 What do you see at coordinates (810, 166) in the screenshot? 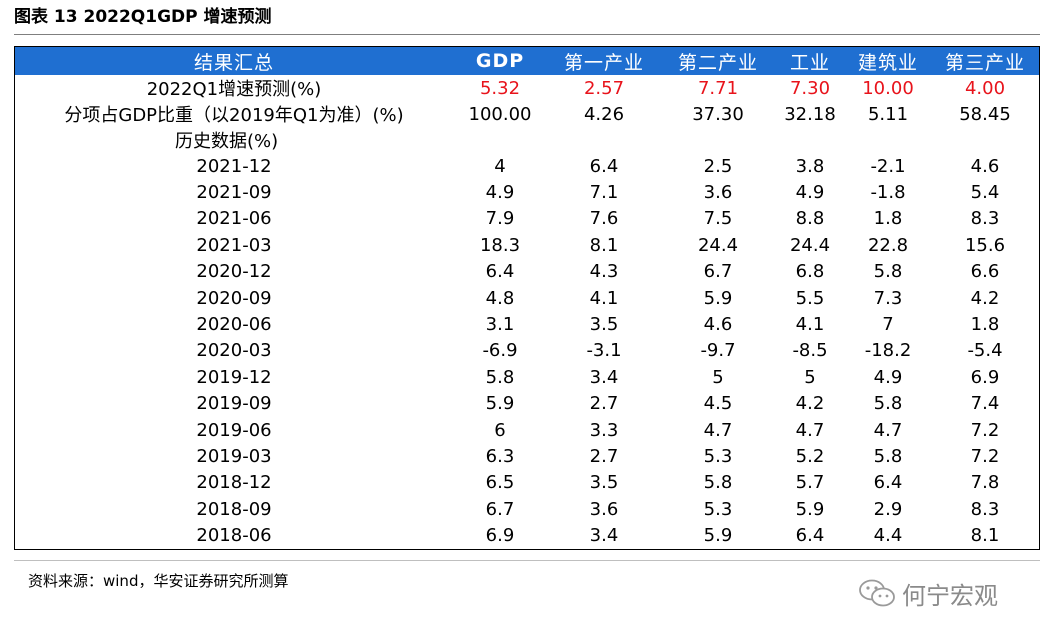
I see `history-industry: 3.8` at bounding box center [810, 166].